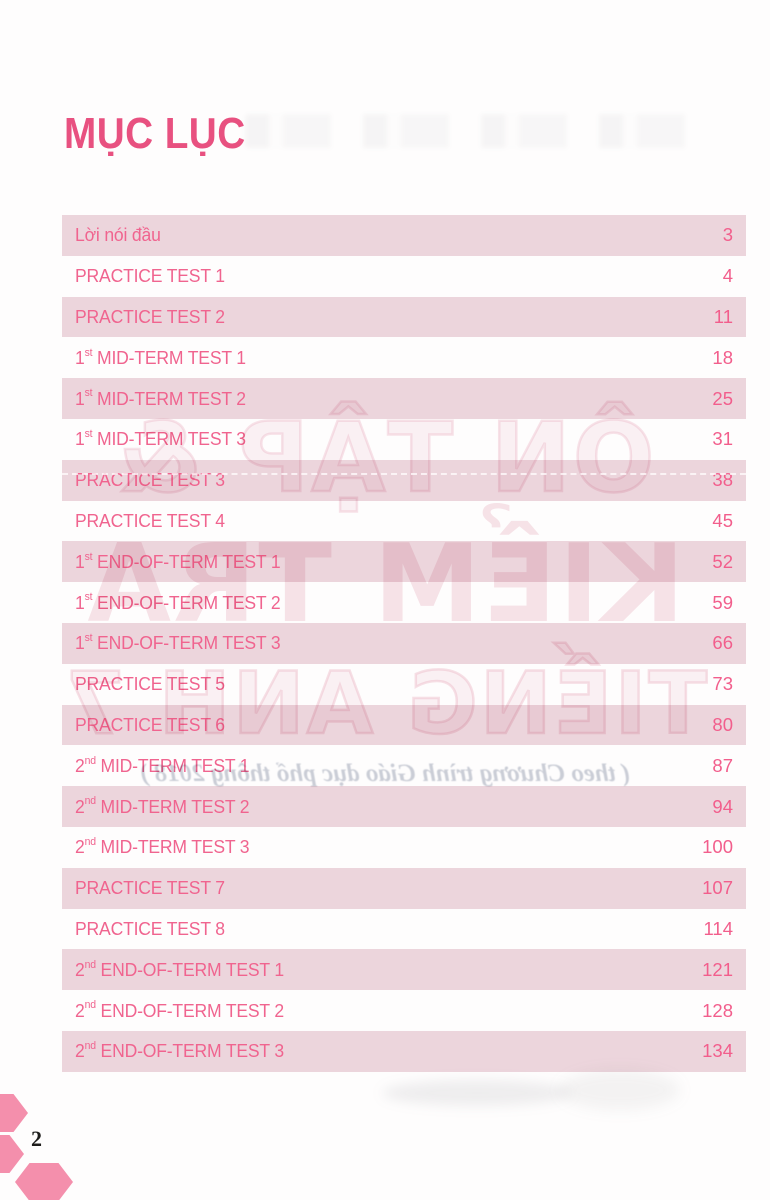  I want to click on toc-entry-label: 2nd MID-TERM TEST 2, so click(162, 806).